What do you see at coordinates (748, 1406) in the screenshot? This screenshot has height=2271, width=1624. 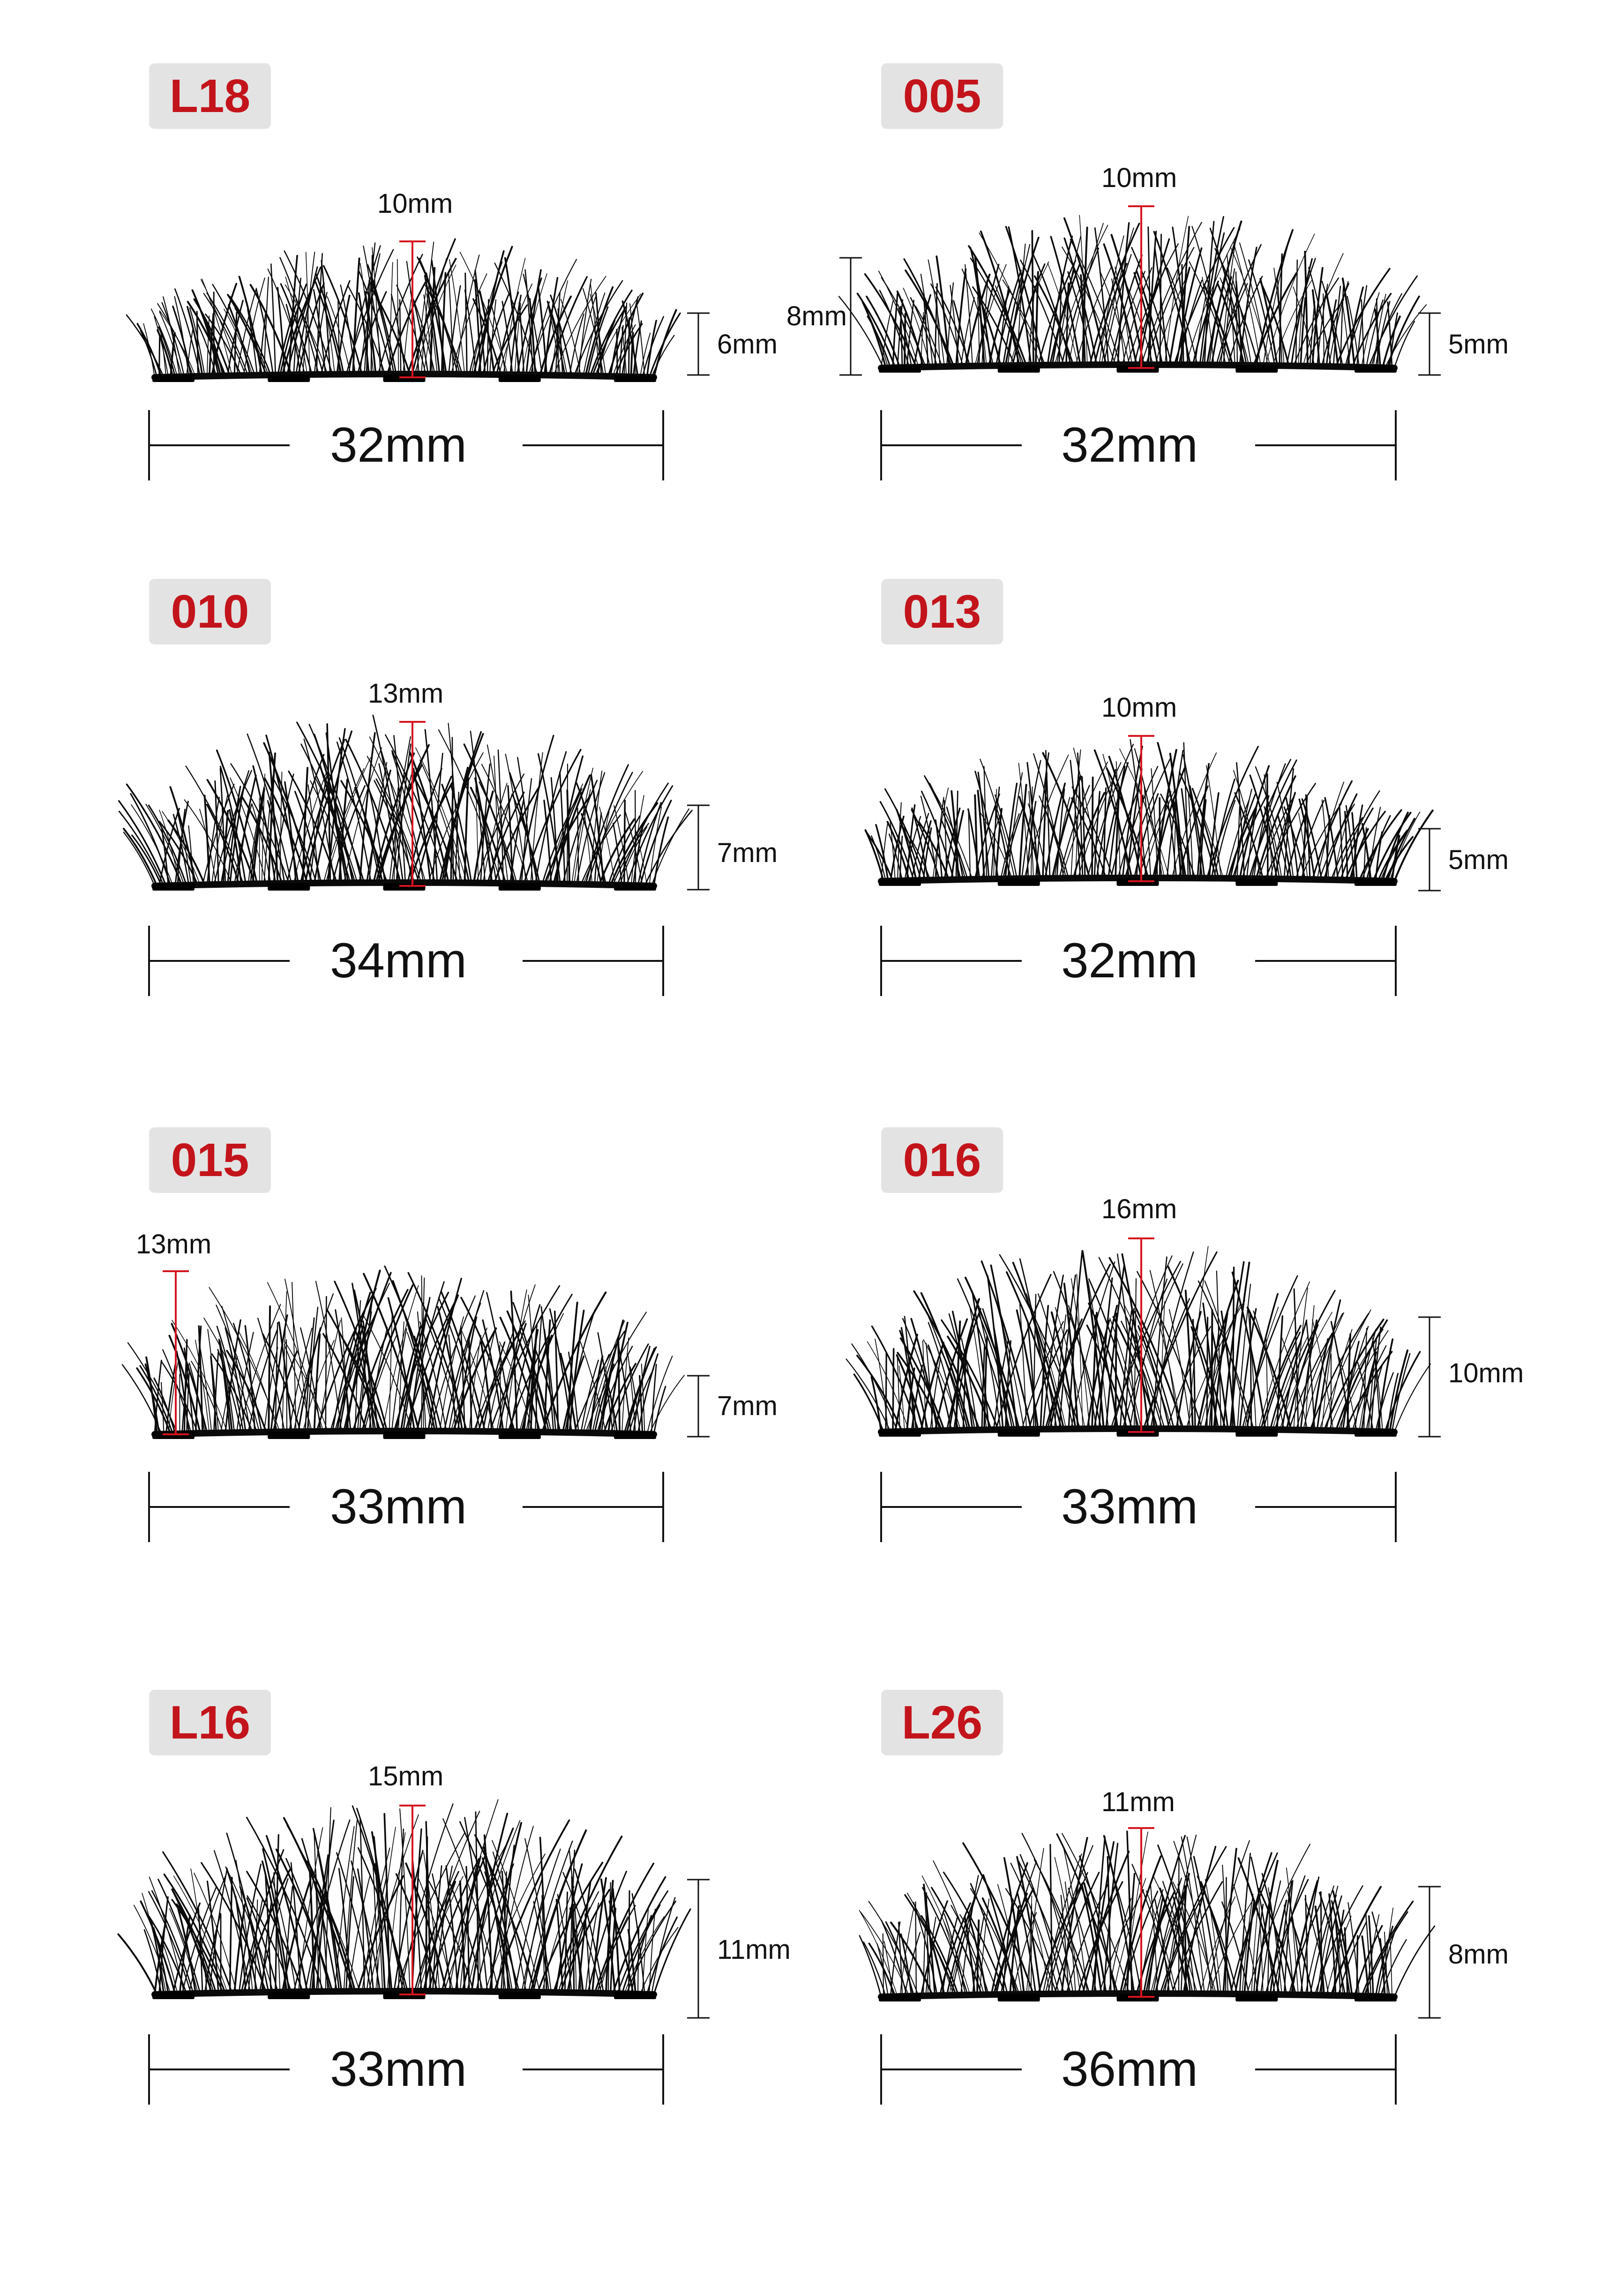 I see `side-length-label: 7mm` at bounding box center [748, 1406].